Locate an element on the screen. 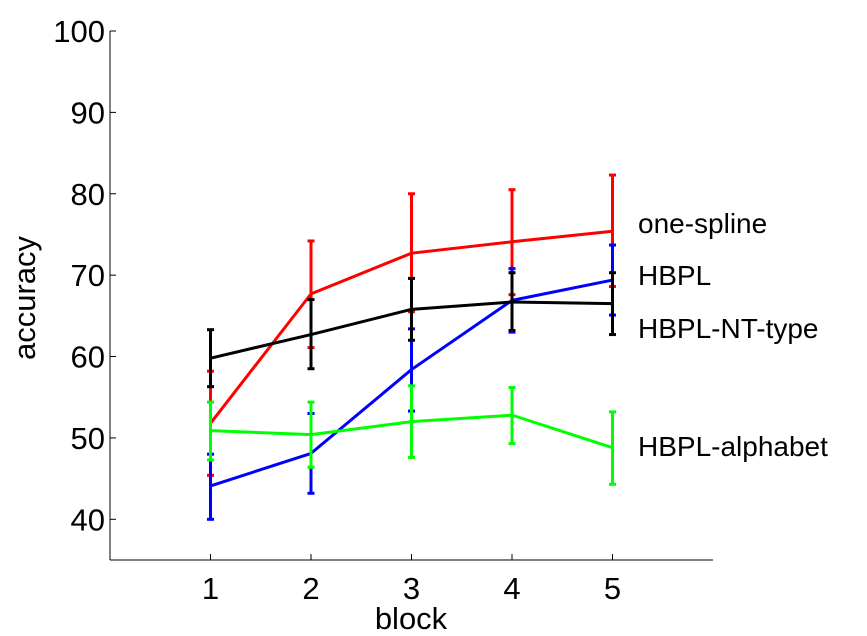 The image size is (867, 636). x-tick-label: 5 is located at coordinates (612, 588).